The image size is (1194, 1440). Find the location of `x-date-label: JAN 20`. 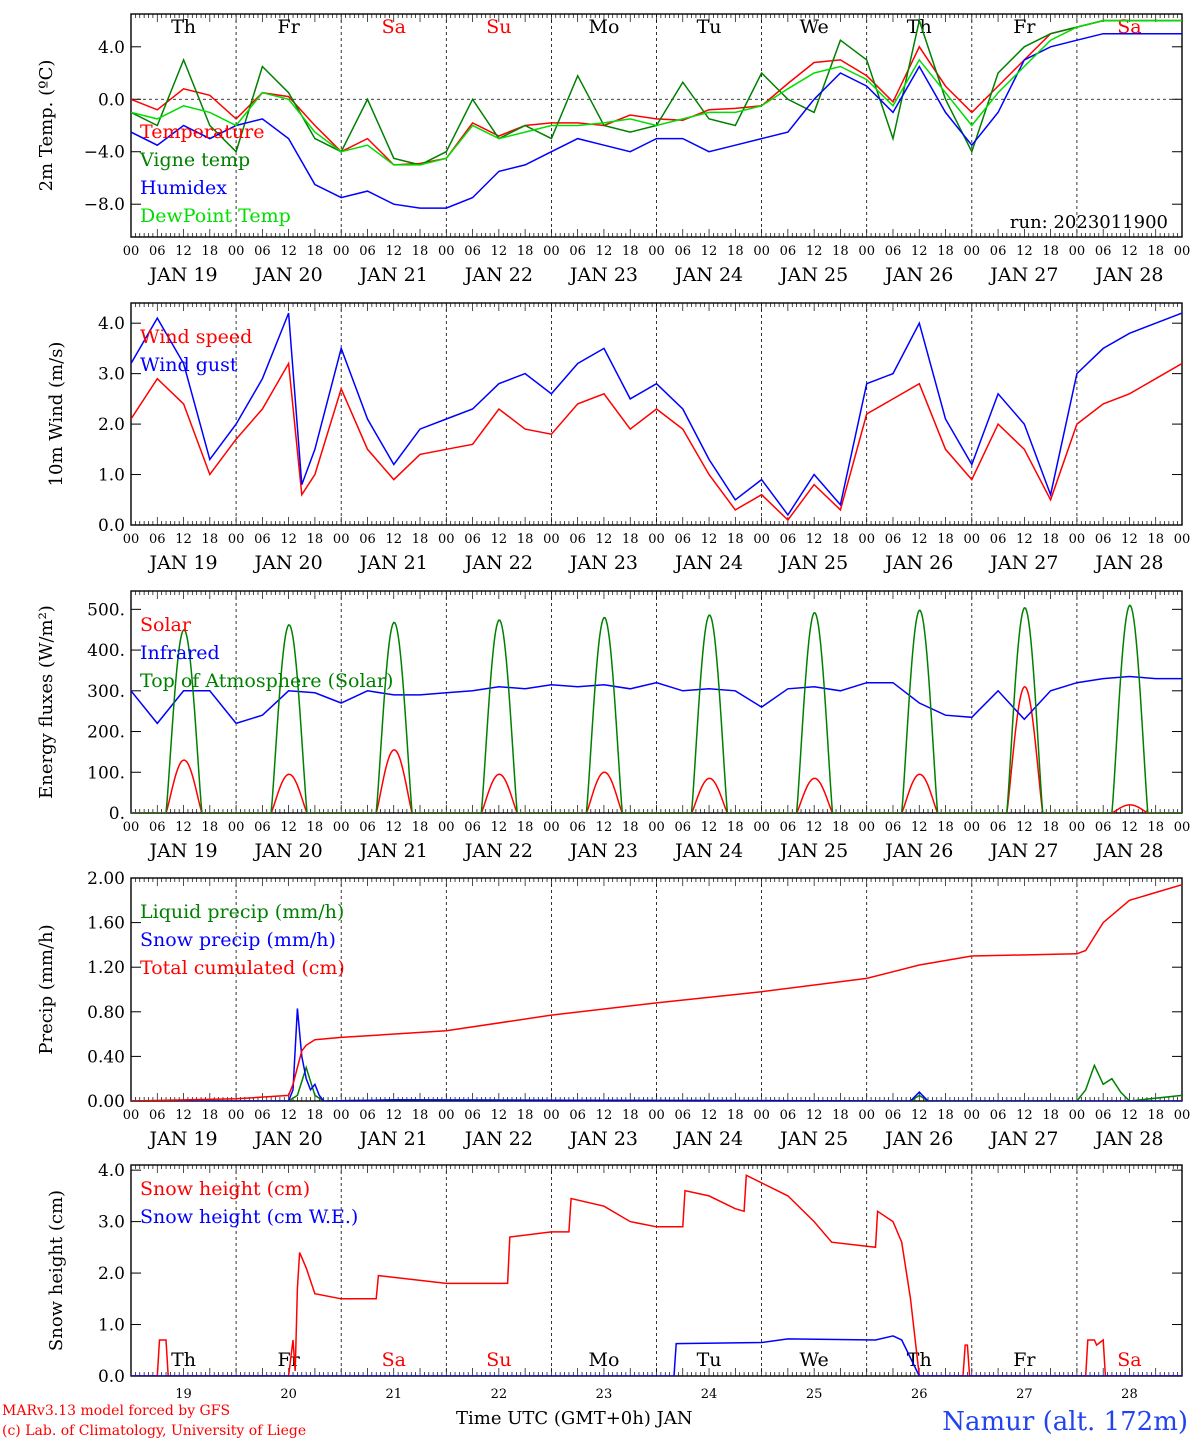

x-date-label: JAN 20 is located at coordinates (288, 275).